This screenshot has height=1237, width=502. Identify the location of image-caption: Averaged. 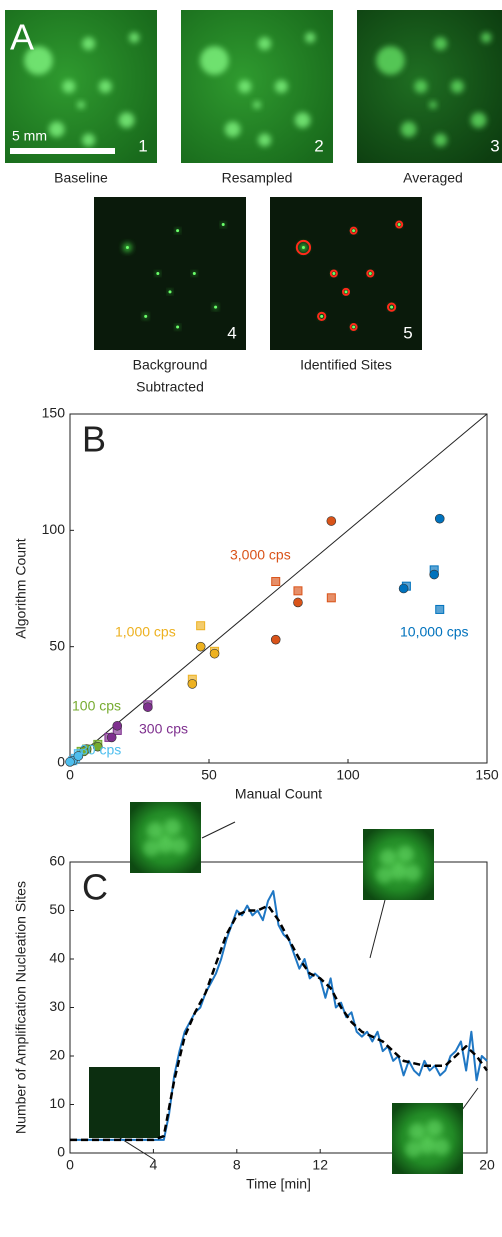
(433, 178).